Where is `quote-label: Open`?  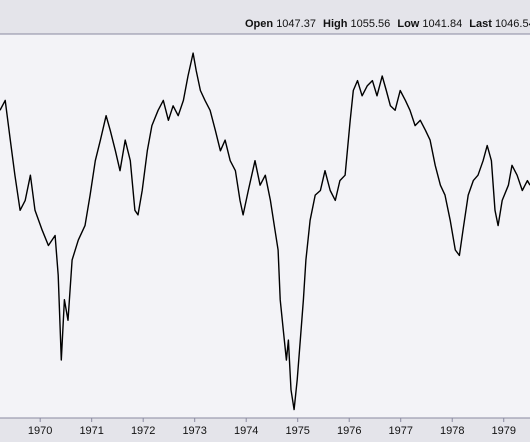 quote-label: Open is located at coordinates (259, 24).